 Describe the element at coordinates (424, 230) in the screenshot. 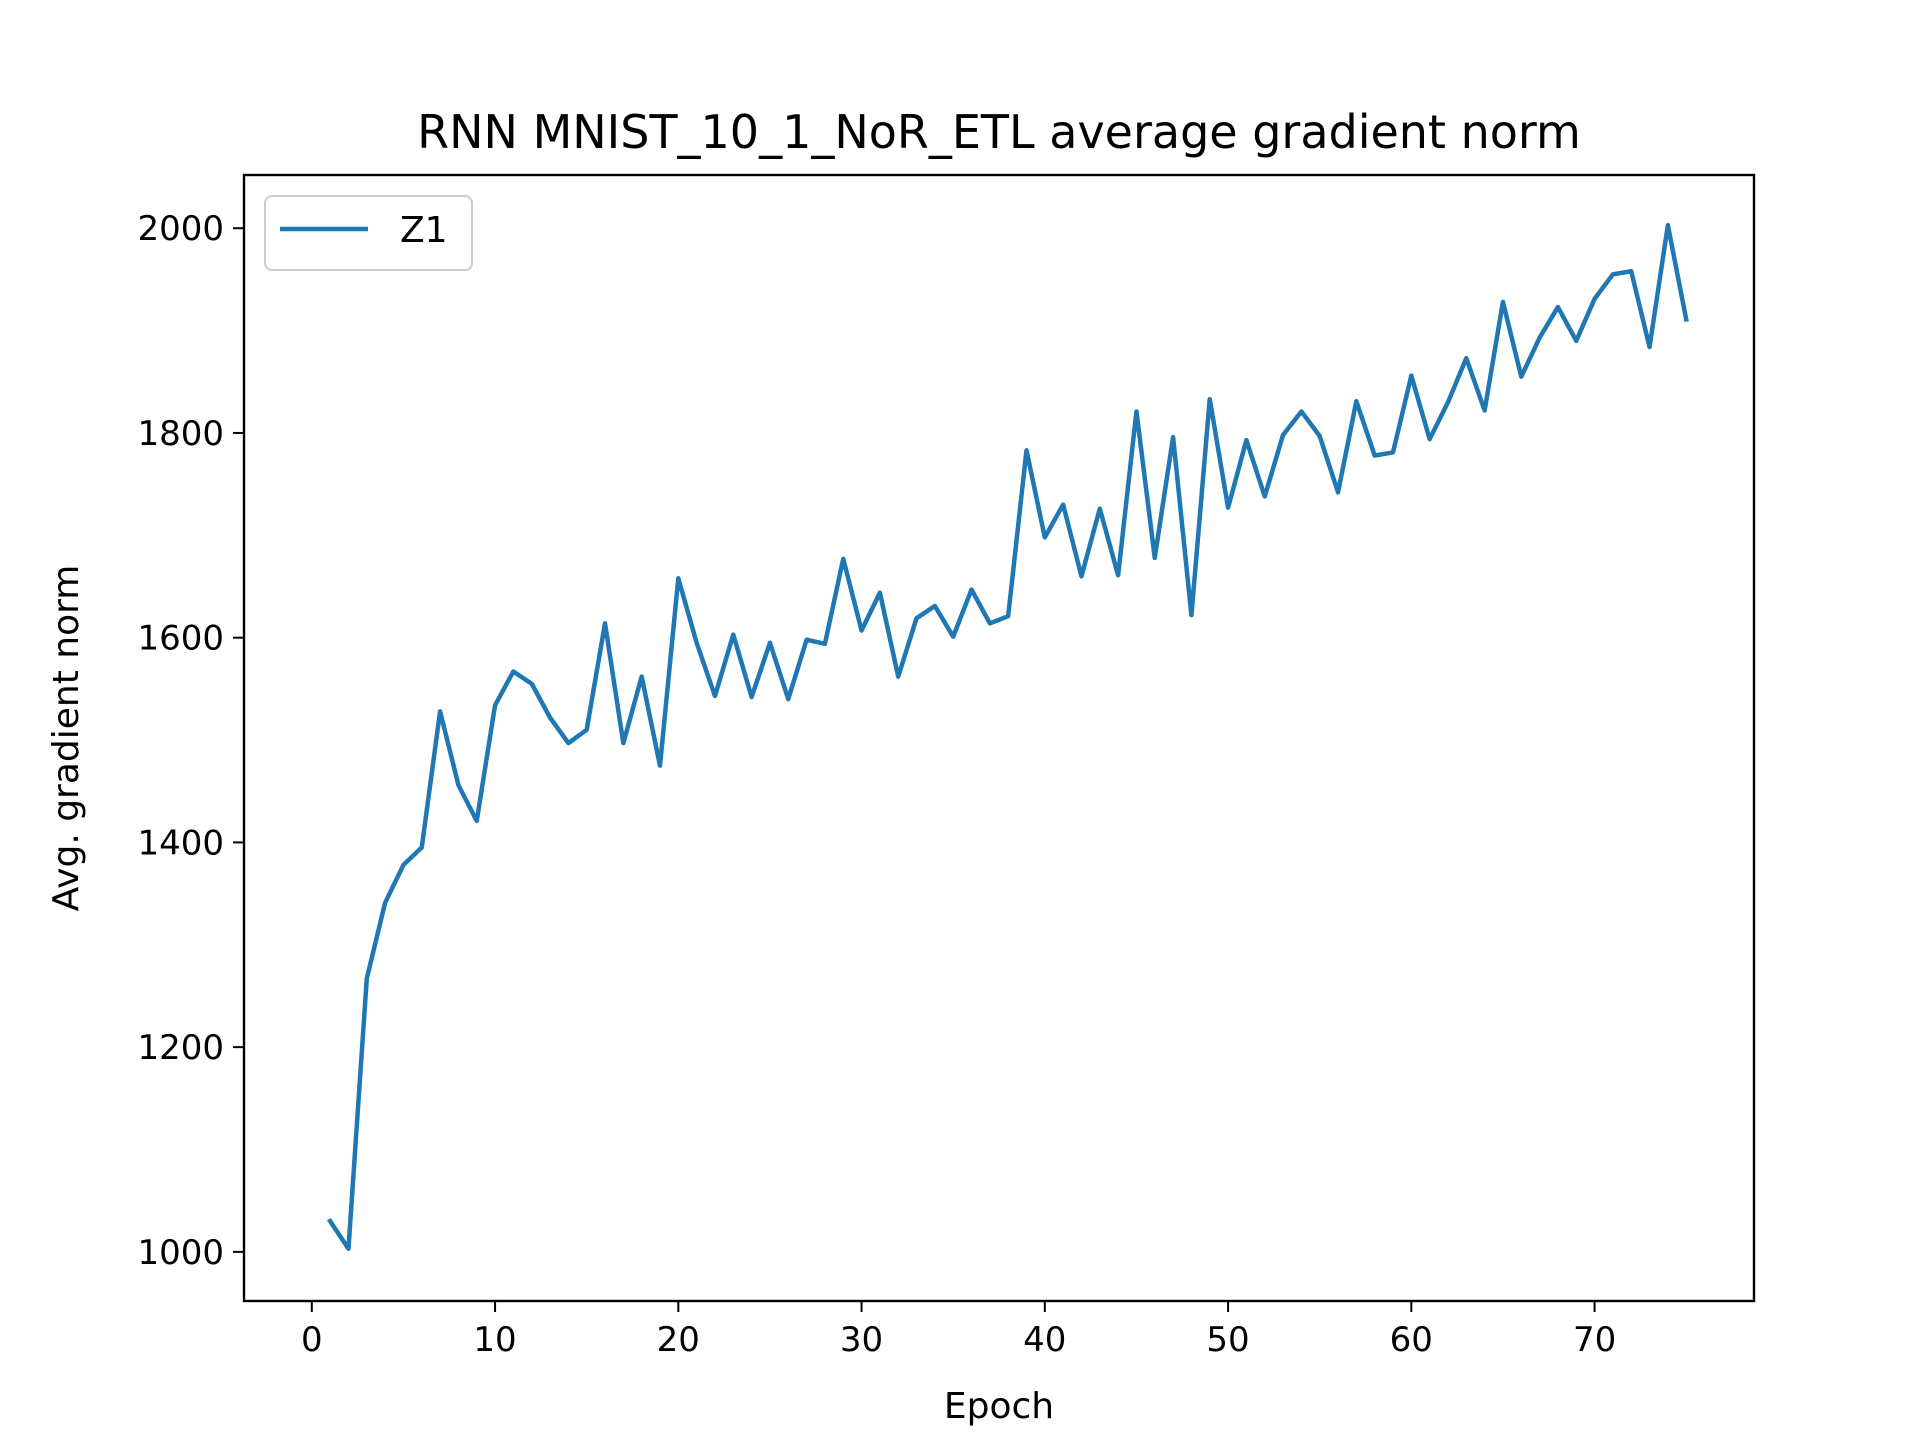

I see `legend-label: Z1` at that location.